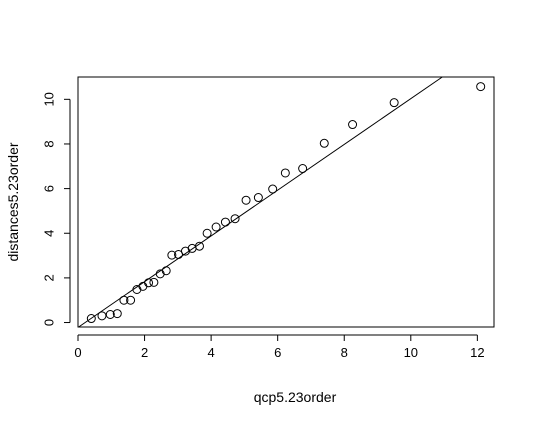  Describe the element at coordinates (277, 352) in the screenshot. I see `x-tick-label: 6` at that location.